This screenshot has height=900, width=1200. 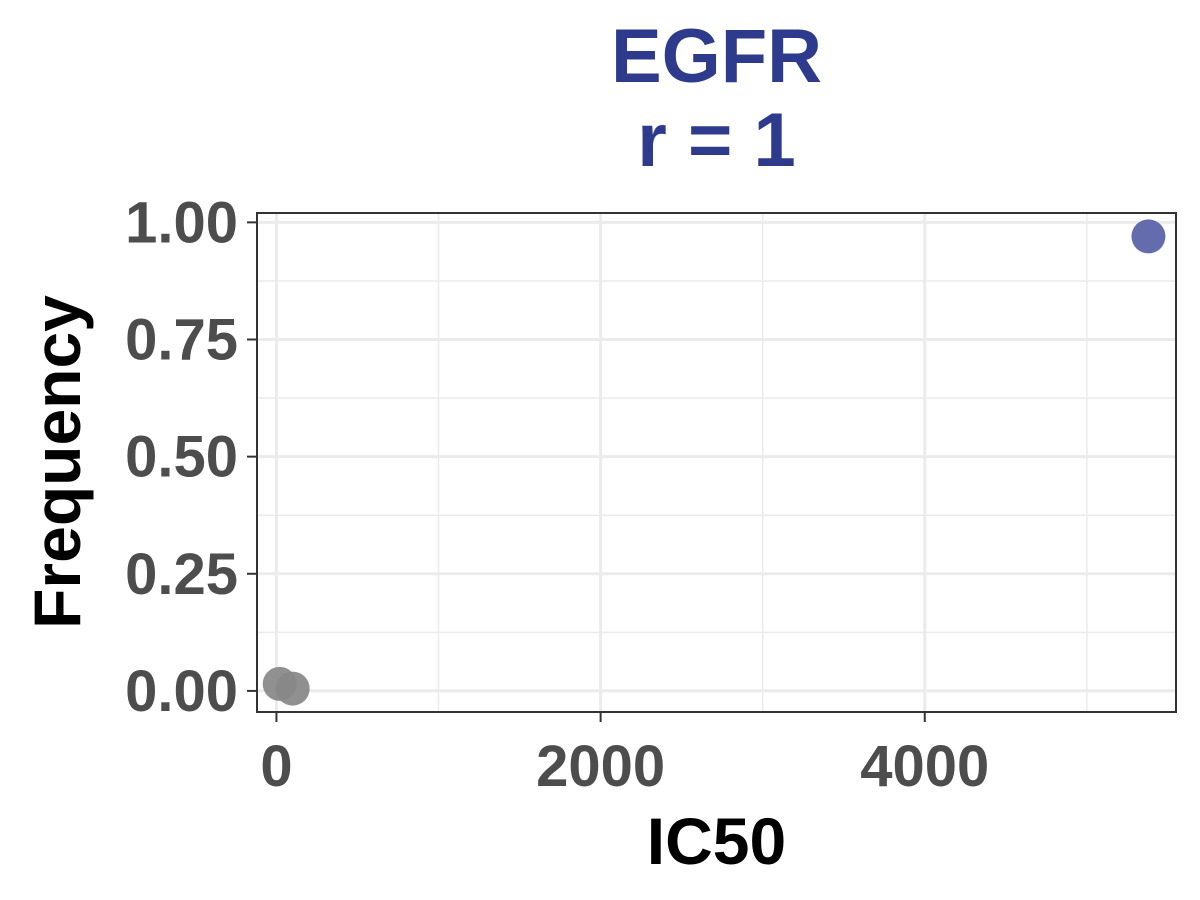 What do you see at coordinates (924, 766) in the screenshot?
I see `x-tick-label: 4000` at bounding box center [924, 766].